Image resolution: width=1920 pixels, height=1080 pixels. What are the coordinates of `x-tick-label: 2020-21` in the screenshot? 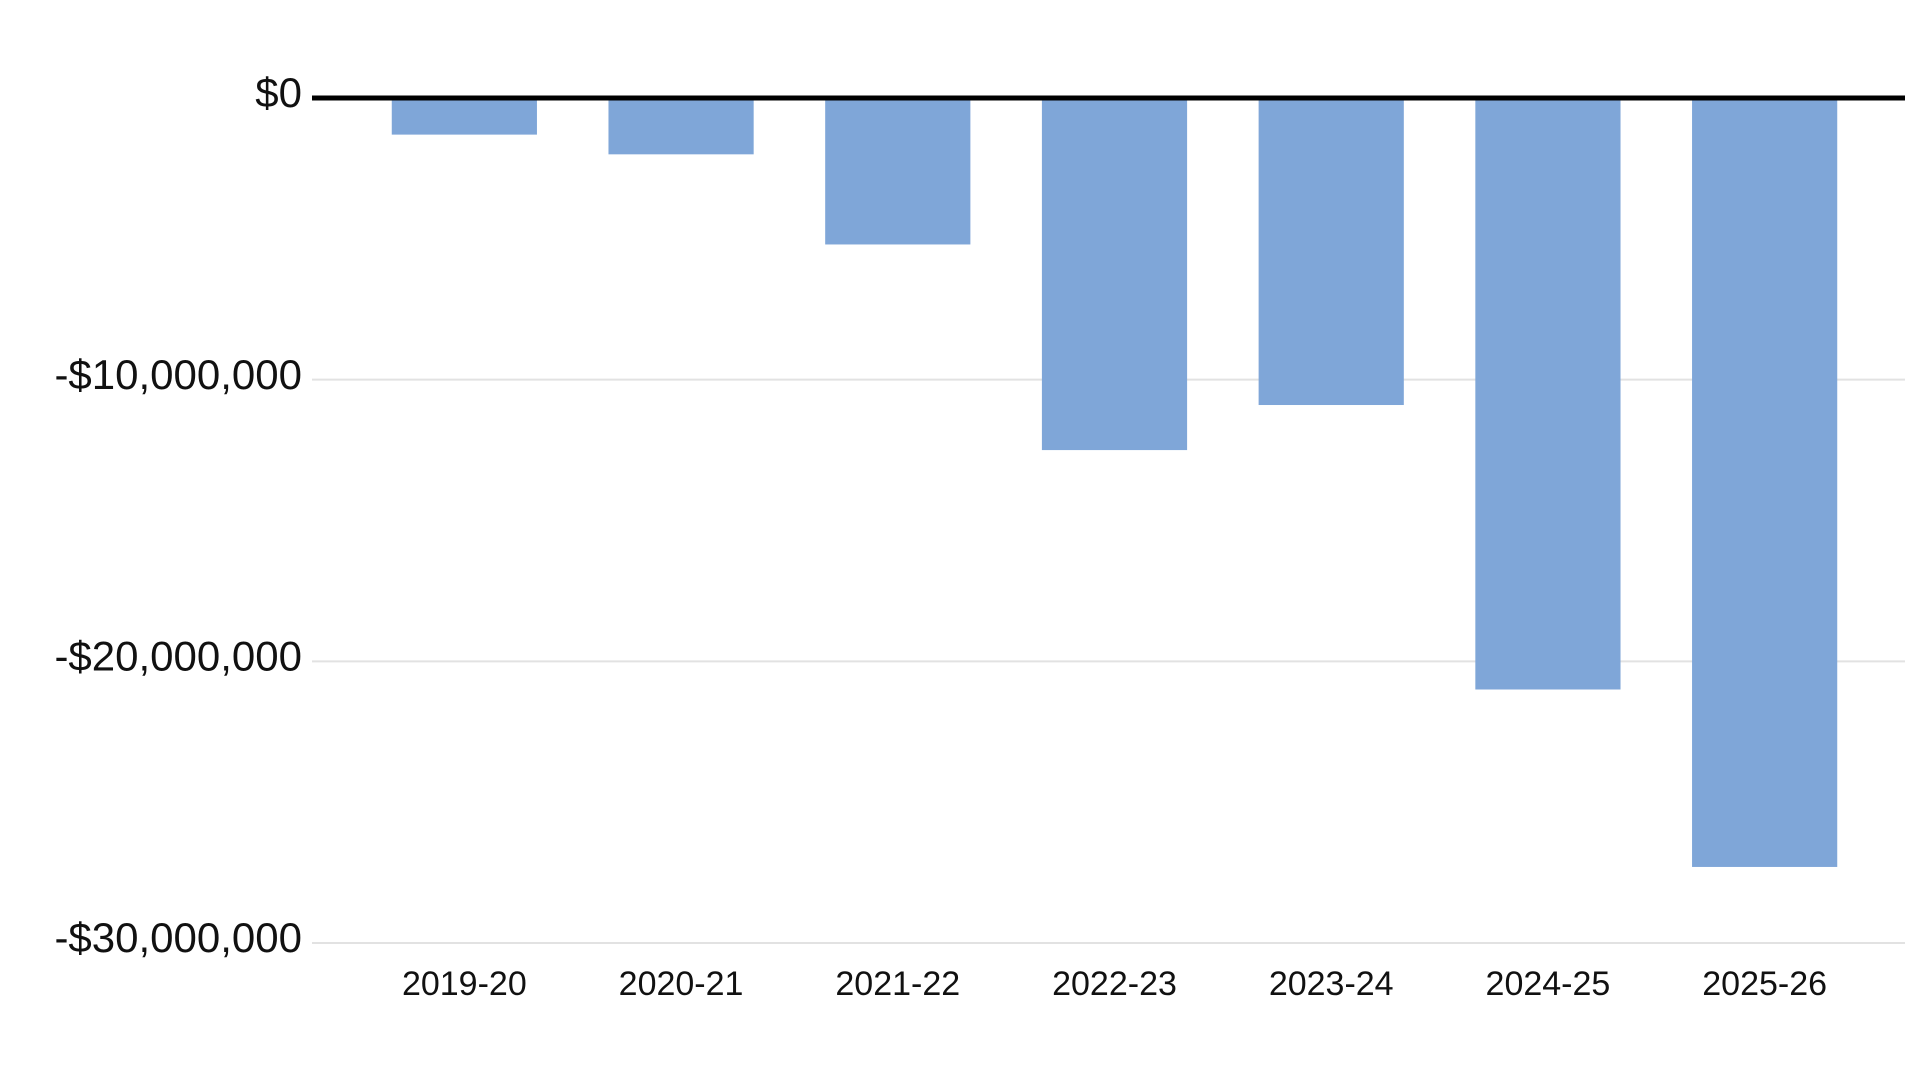 It's located at (681, 984).